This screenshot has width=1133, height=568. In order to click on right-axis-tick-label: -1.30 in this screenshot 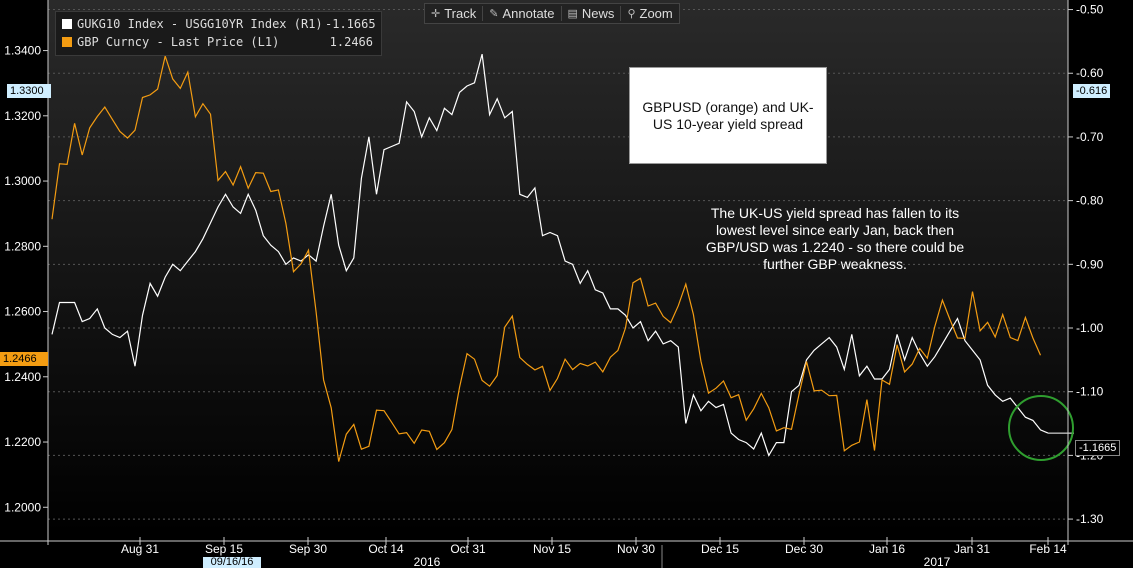, I will do `click(1090, 519)`.